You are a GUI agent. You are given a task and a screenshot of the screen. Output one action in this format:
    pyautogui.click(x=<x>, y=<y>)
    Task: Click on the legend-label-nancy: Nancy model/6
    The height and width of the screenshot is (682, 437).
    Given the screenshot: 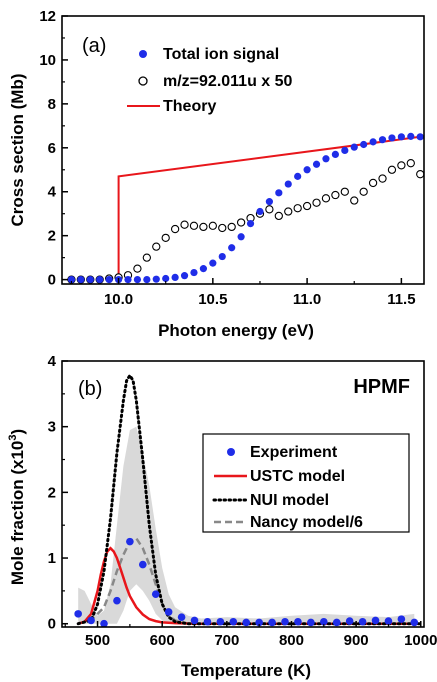 What is the action you would take?
    pyautogui.click(x=306, y=522)
    